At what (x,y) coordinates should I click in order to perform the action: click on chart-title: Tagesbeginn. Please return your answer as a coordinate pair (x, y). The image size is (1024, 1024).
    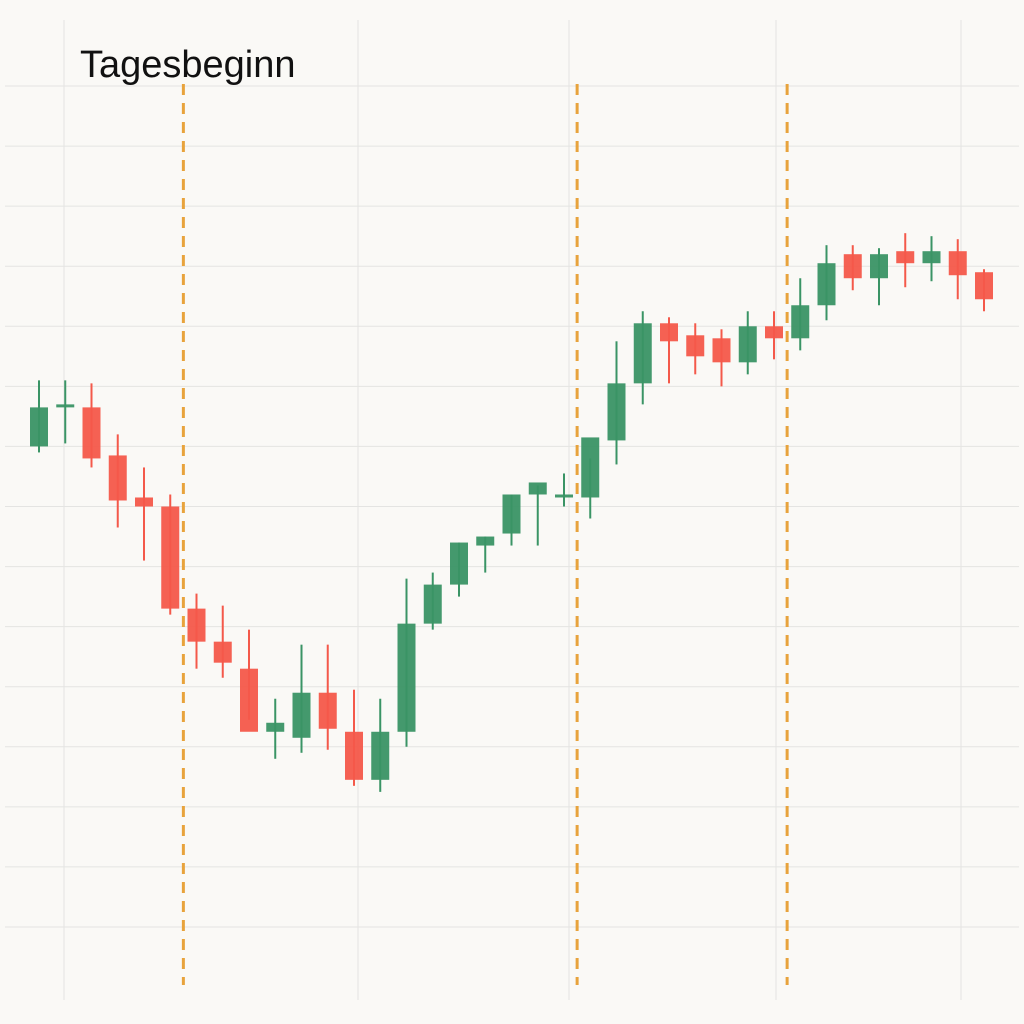
    Looking at the image, I should click on (188, 65).